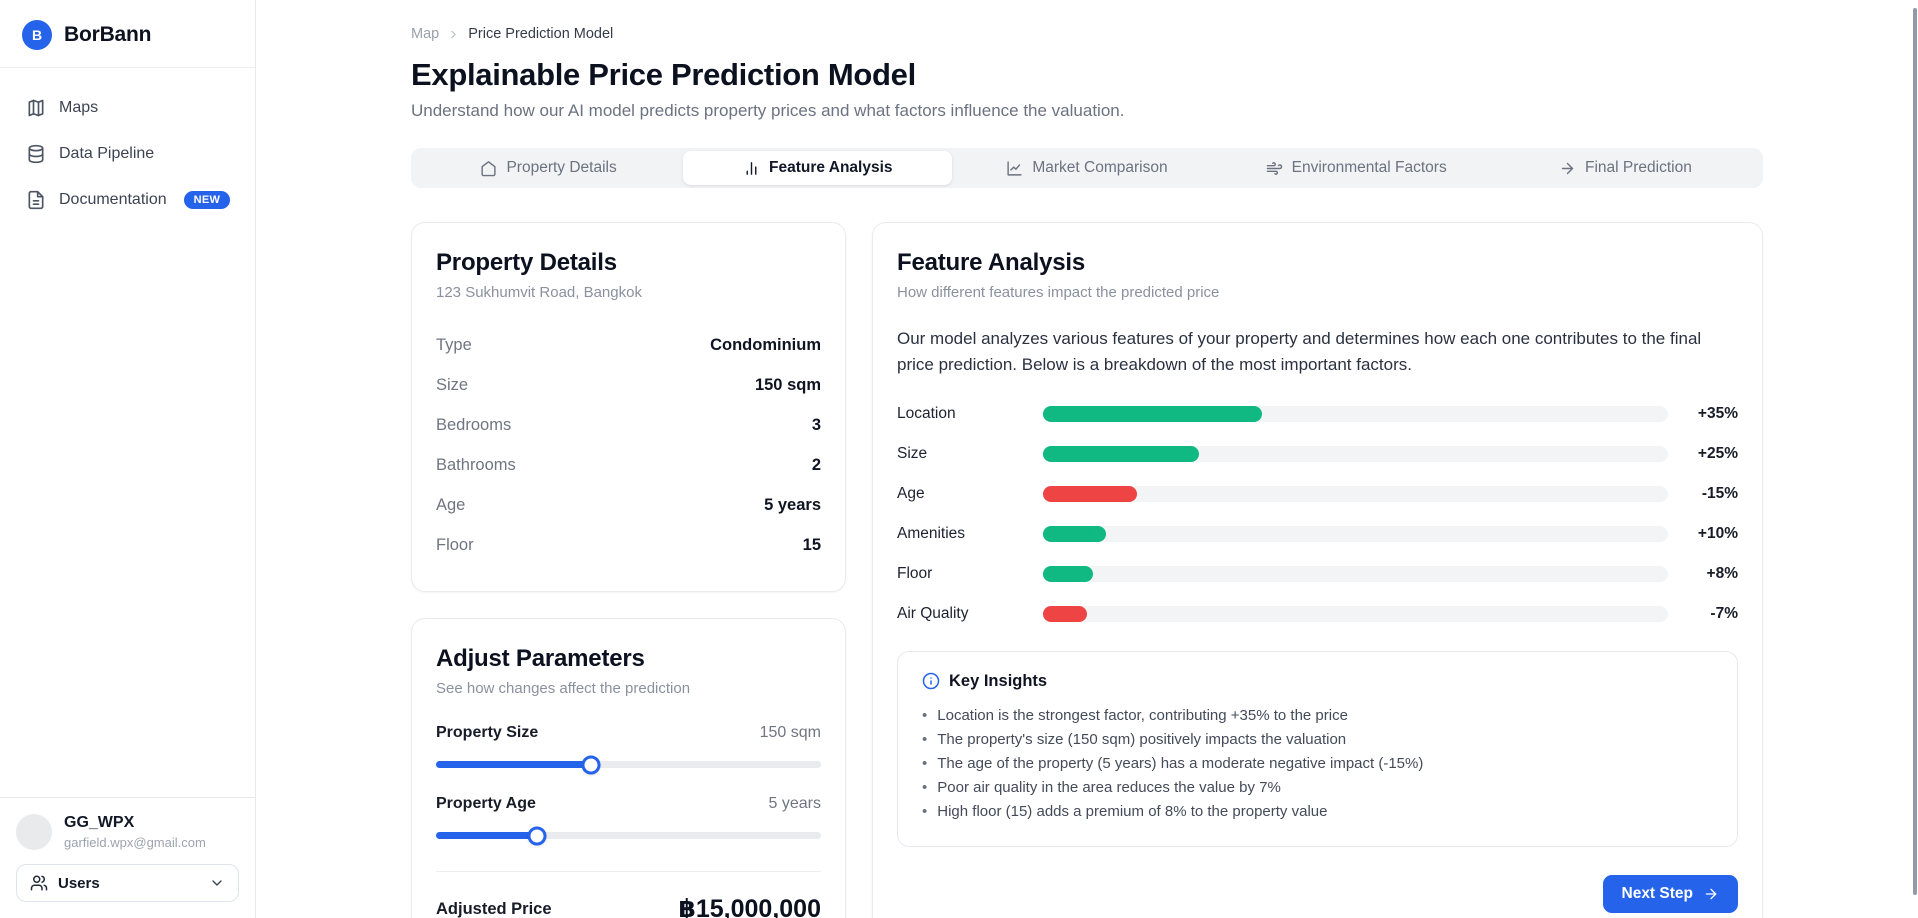 This screenshot has height=918, width=1918. What do you see at coordinates (816, 424) in the screenshot?
I see `detail-value: 3` at bounding box center [816, 424].